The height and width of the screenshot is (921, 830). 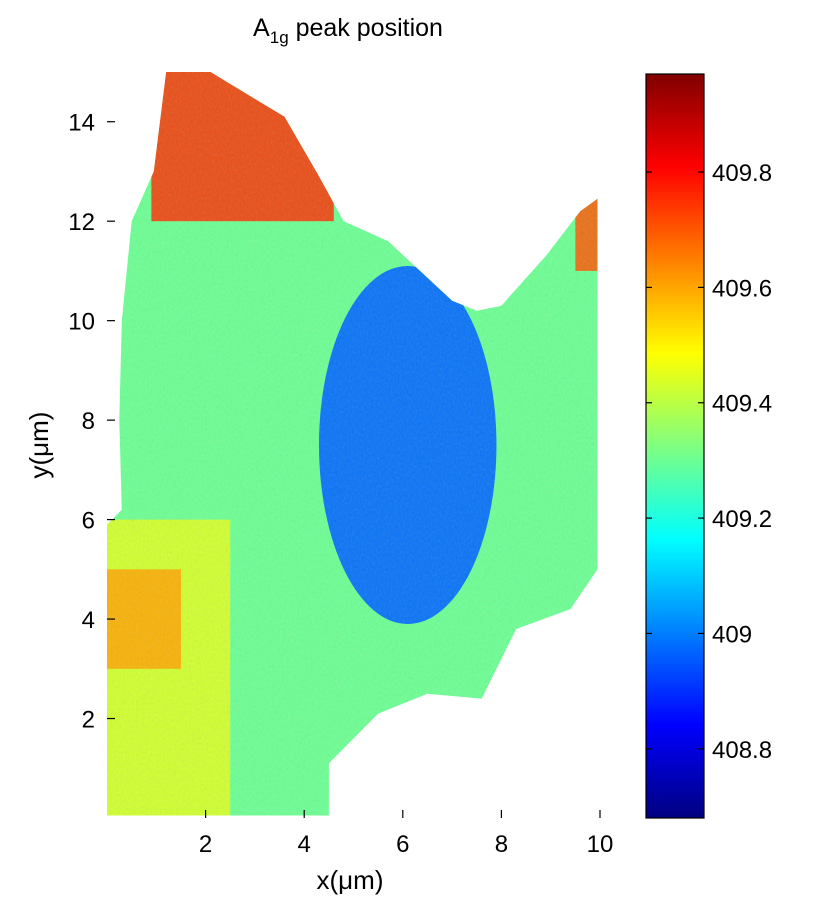 What do you see at coordinates (88, 720) in the screenshot?
I see `y-tick-label: 2` at bounding box center [88, 720].